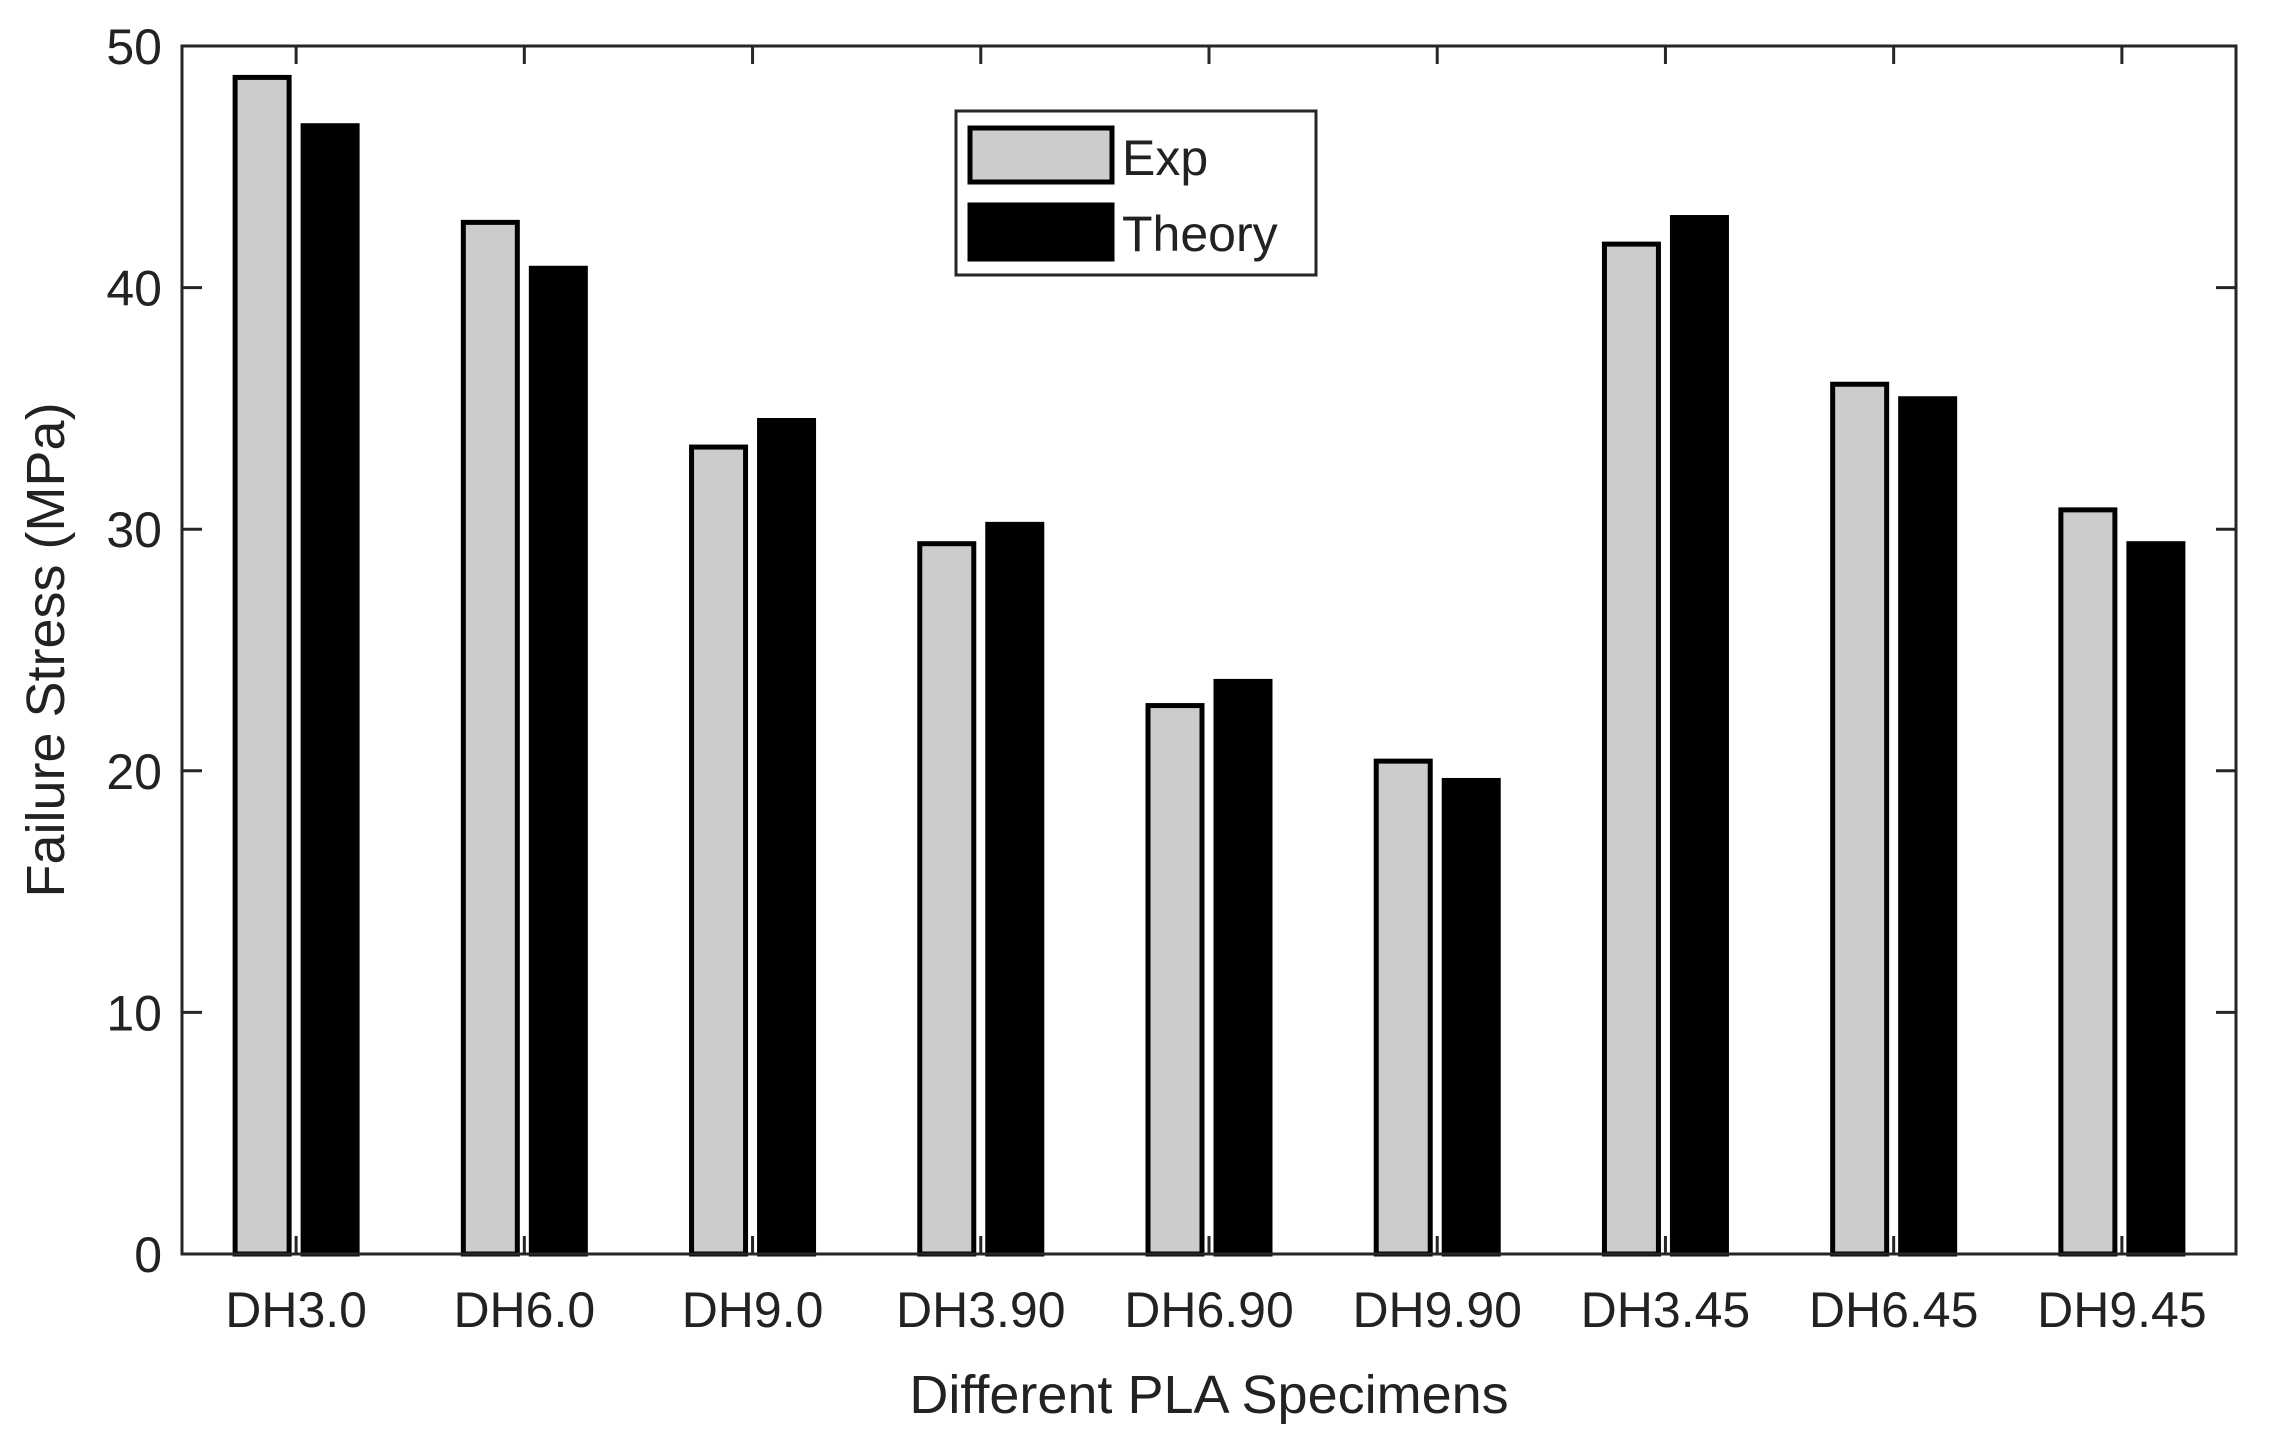  Describe the element at coordinates (753, 1310) in the screenshot. I see `x-tick-label: DH9.0` at that location.